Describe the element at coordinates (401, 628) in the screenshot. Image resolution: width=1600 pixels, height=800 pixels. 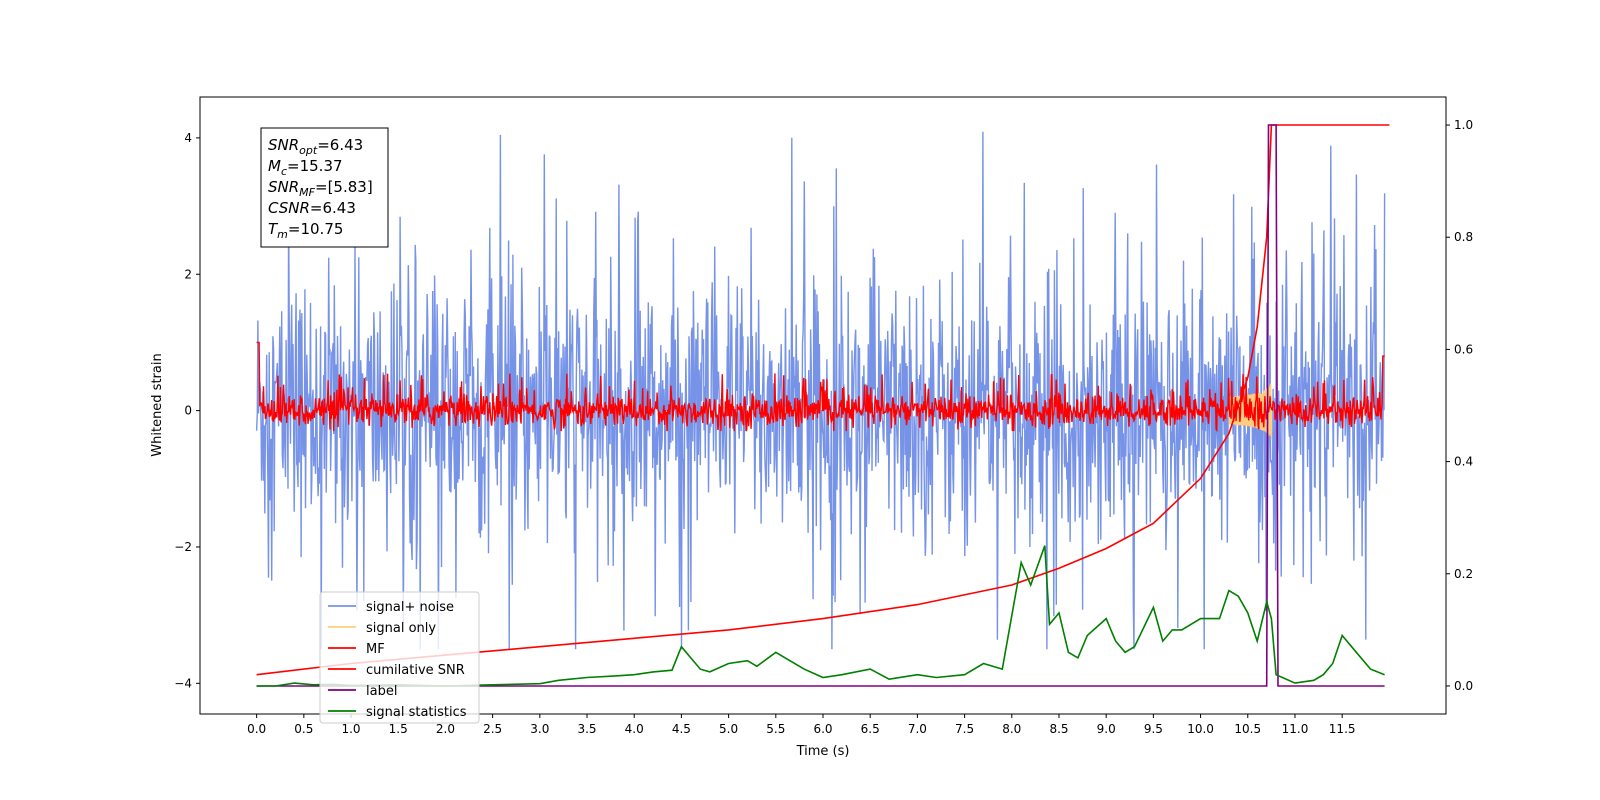
I see `legend-label: signal only` at that location.